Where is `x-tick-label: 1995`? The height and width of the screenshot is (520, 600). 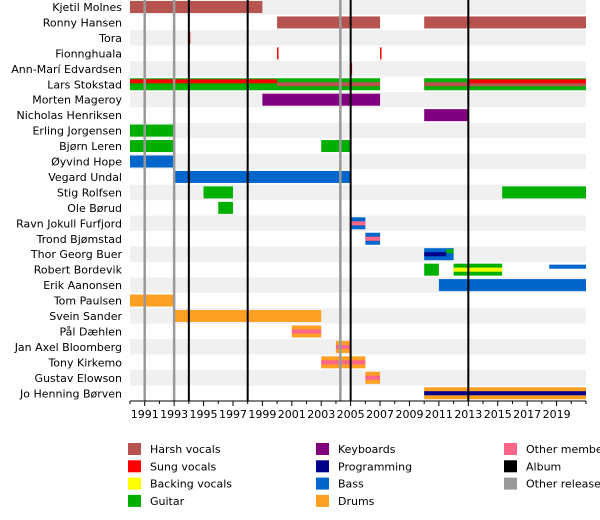
x-tick-label: 1995 is located at coordinates (204, 414).